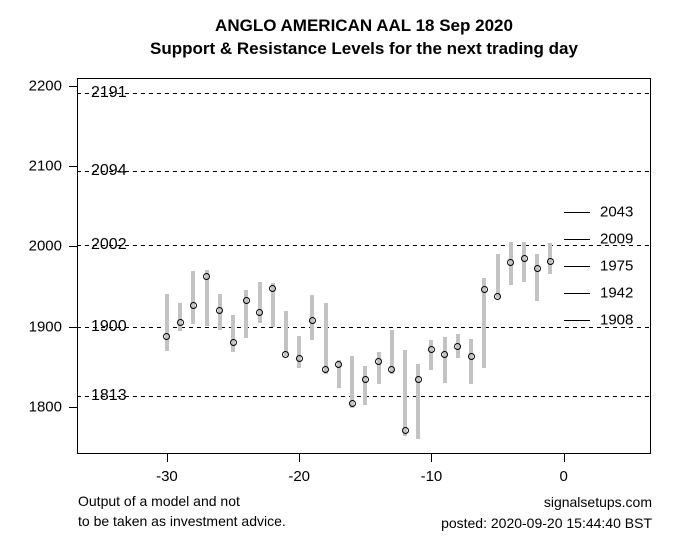  I want to click on disclaimer-line-1: Output of a model and not, so click(159, 501).